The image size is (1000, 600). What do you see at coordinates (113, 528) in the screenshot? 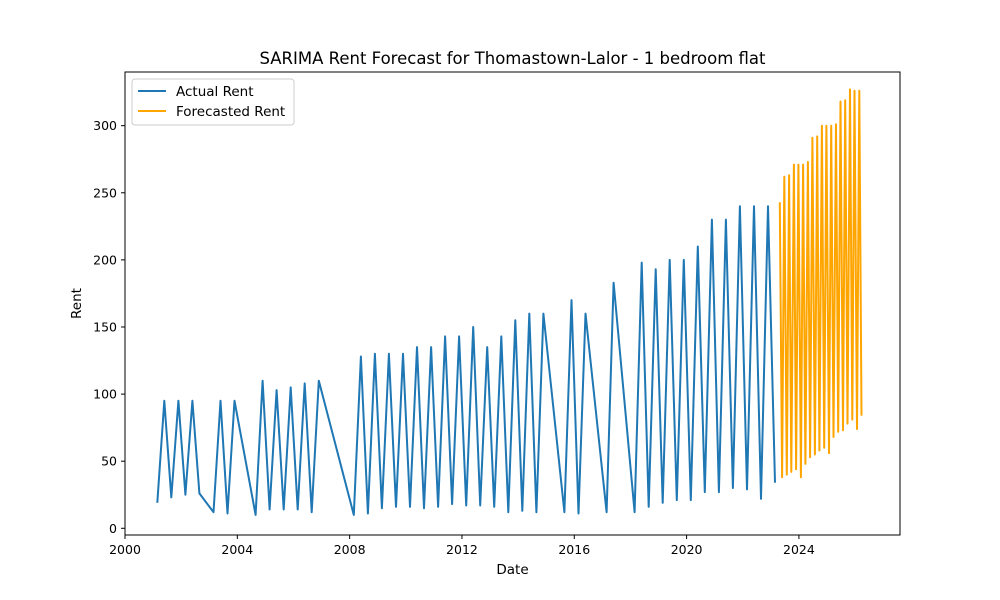
I see `y-tick-label: 0` at bounding box center [113, 528].